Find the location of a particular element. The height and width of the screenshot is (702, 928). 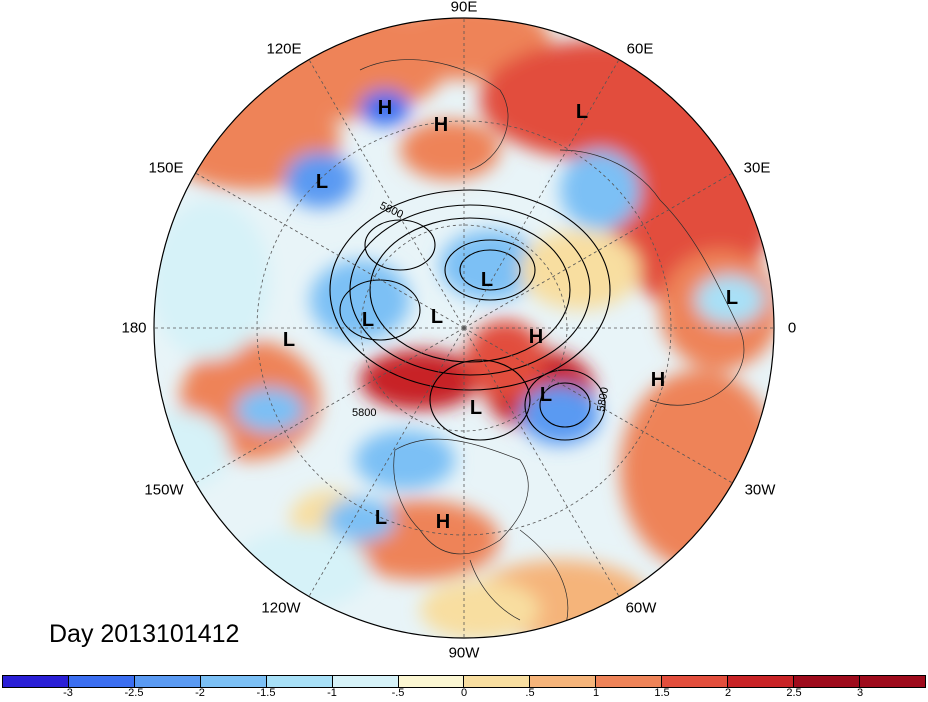

colorbar-tick-label: 2 is located at coordinates (728, 693).